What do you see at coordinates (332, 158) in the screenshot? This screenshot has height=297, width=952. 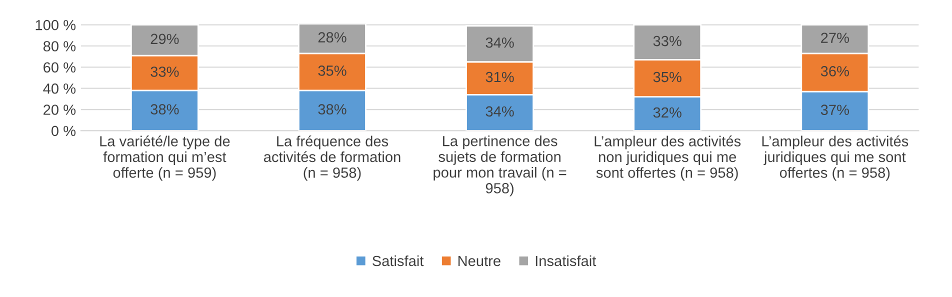 I see `x-tick-label: La fréquence des activités de formation (n = 958)` at bounding box center [332, 158].